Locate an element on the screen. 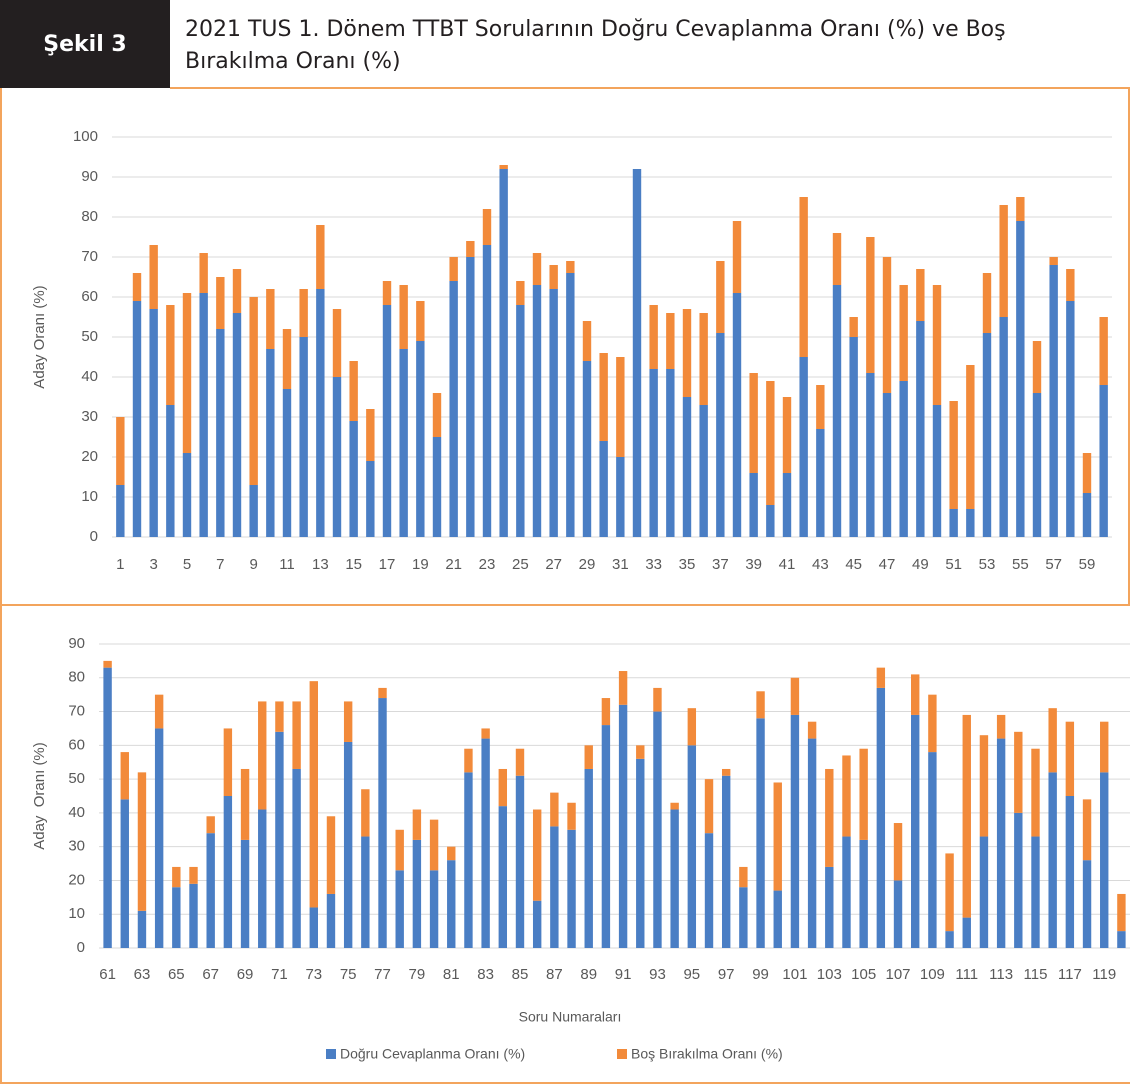 This screenshot has width=1130, height=1084. y-tick-label: 40 is located at coordinates (89, 376).